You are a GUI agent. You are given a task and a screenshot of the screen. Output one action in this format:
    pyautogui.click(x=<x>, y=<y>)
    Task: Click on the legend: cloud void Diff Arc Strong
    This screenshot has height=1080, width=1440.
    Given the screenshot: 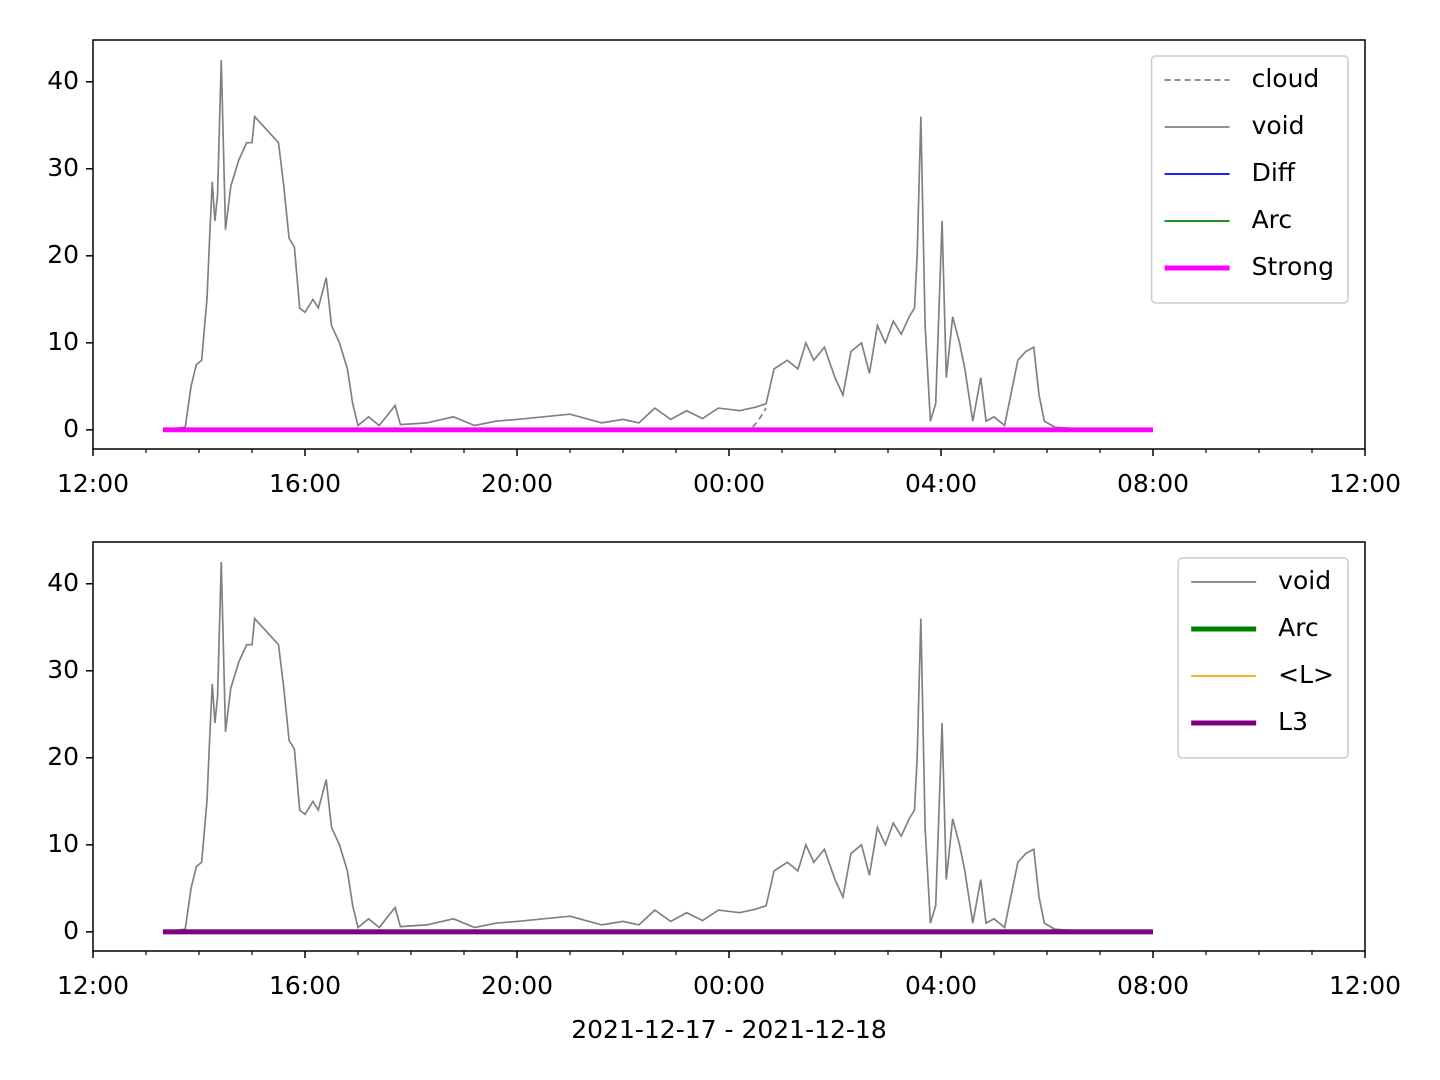 What is the action you would take?
    pyautogui.click(x=1249, y=179)
    